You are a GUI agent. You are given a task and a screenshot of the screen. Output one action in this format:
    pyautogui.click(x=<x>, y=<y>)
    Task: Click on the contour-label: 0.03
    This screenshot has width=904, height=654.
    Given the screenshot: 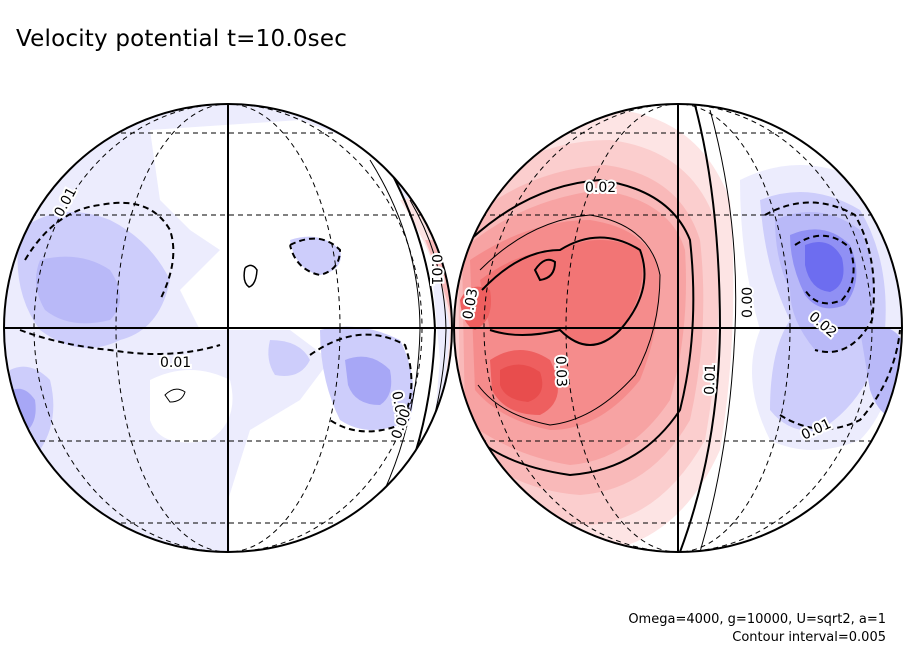 What is the action you would take?
    pyautogui.click(x=560, y=372)
    